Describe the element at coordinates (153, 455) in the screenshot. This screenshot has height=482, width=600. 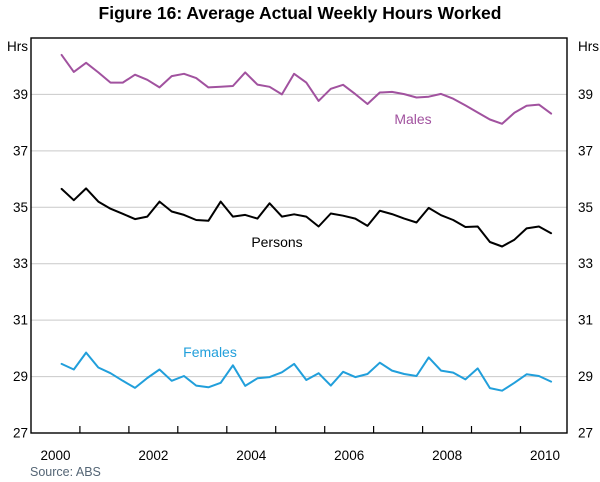
I see `x-tick-label: 2002` at that location.